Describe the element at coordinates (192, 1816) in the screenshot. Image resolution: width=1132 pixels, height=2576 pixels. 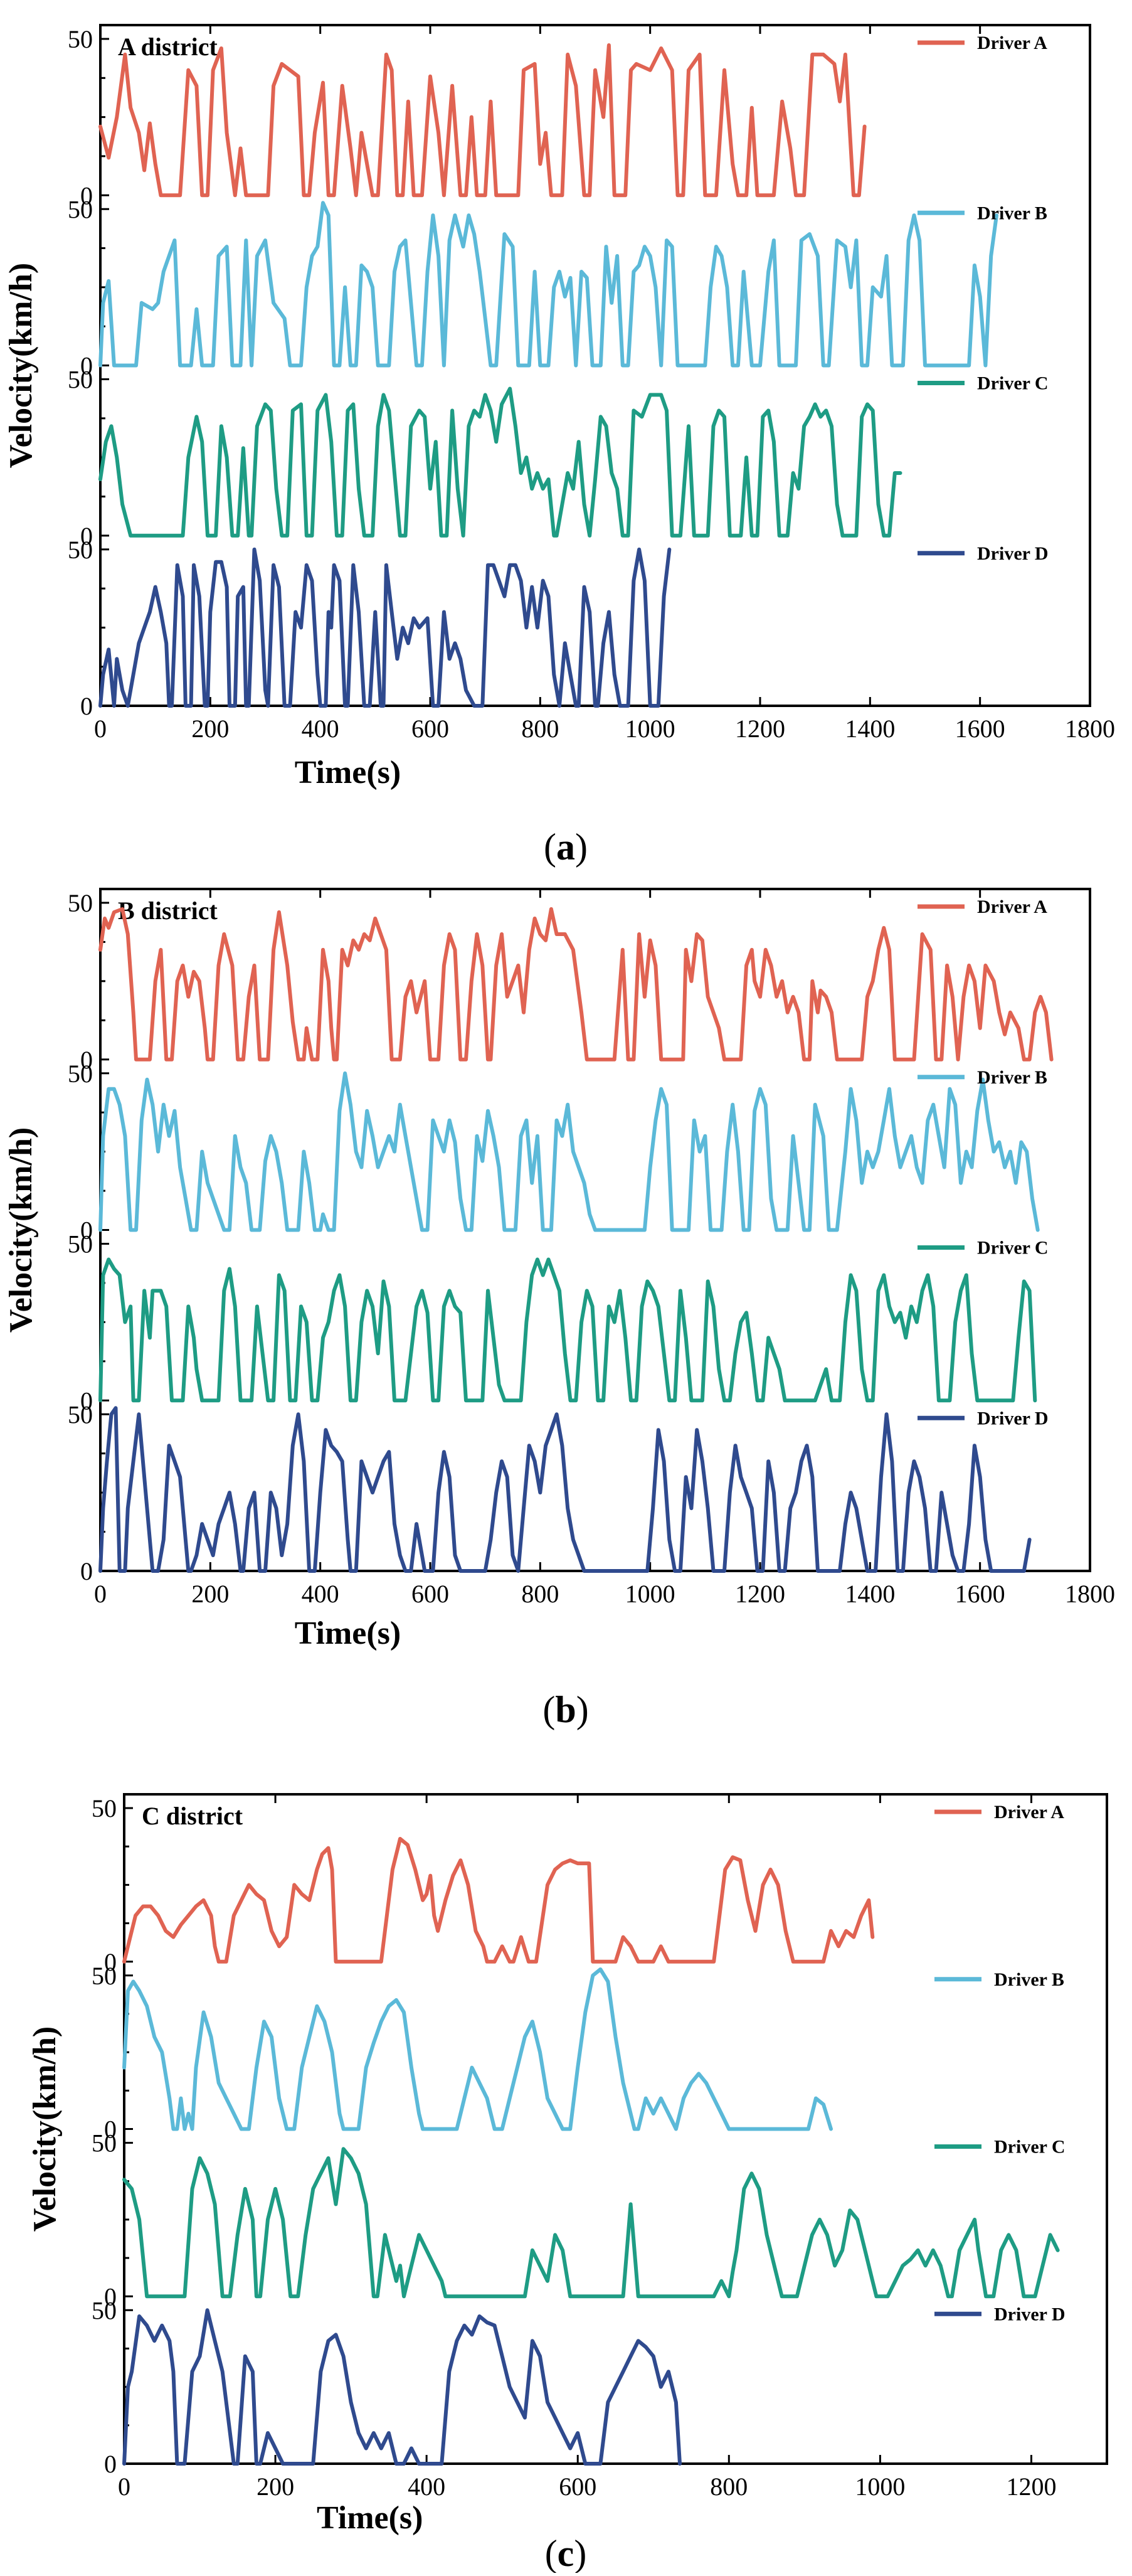
I see `district-title: C district` at that location.